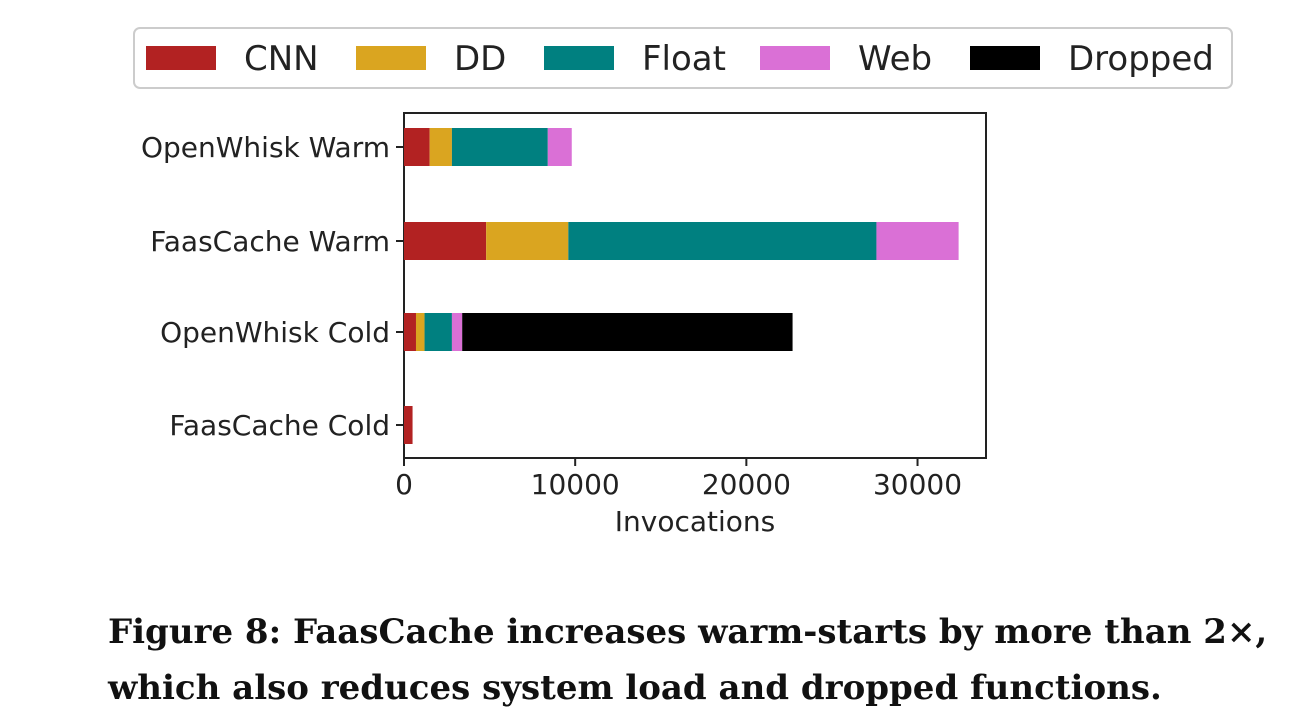 The image size is (1306, 724). I want to click on legend-swatch-cnn, so click(181, 58).